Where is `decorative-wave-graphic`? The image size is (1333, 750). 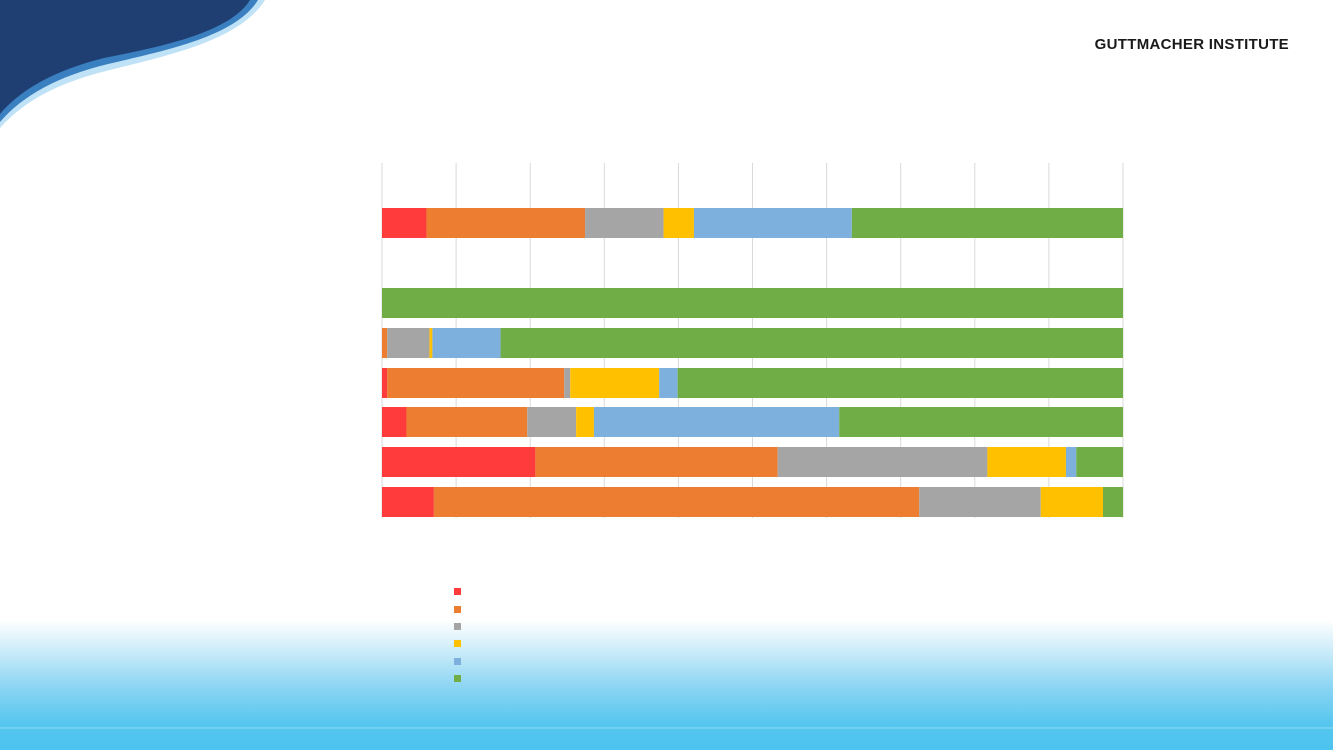 decorative-wave-graphic is located at coordinates (132, 64).